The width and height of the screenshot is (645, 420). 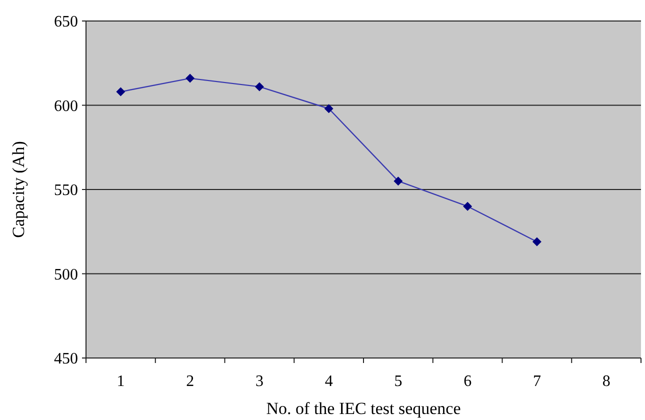 I want to click on x-tick-label: 3, so click(x=259, y=381).